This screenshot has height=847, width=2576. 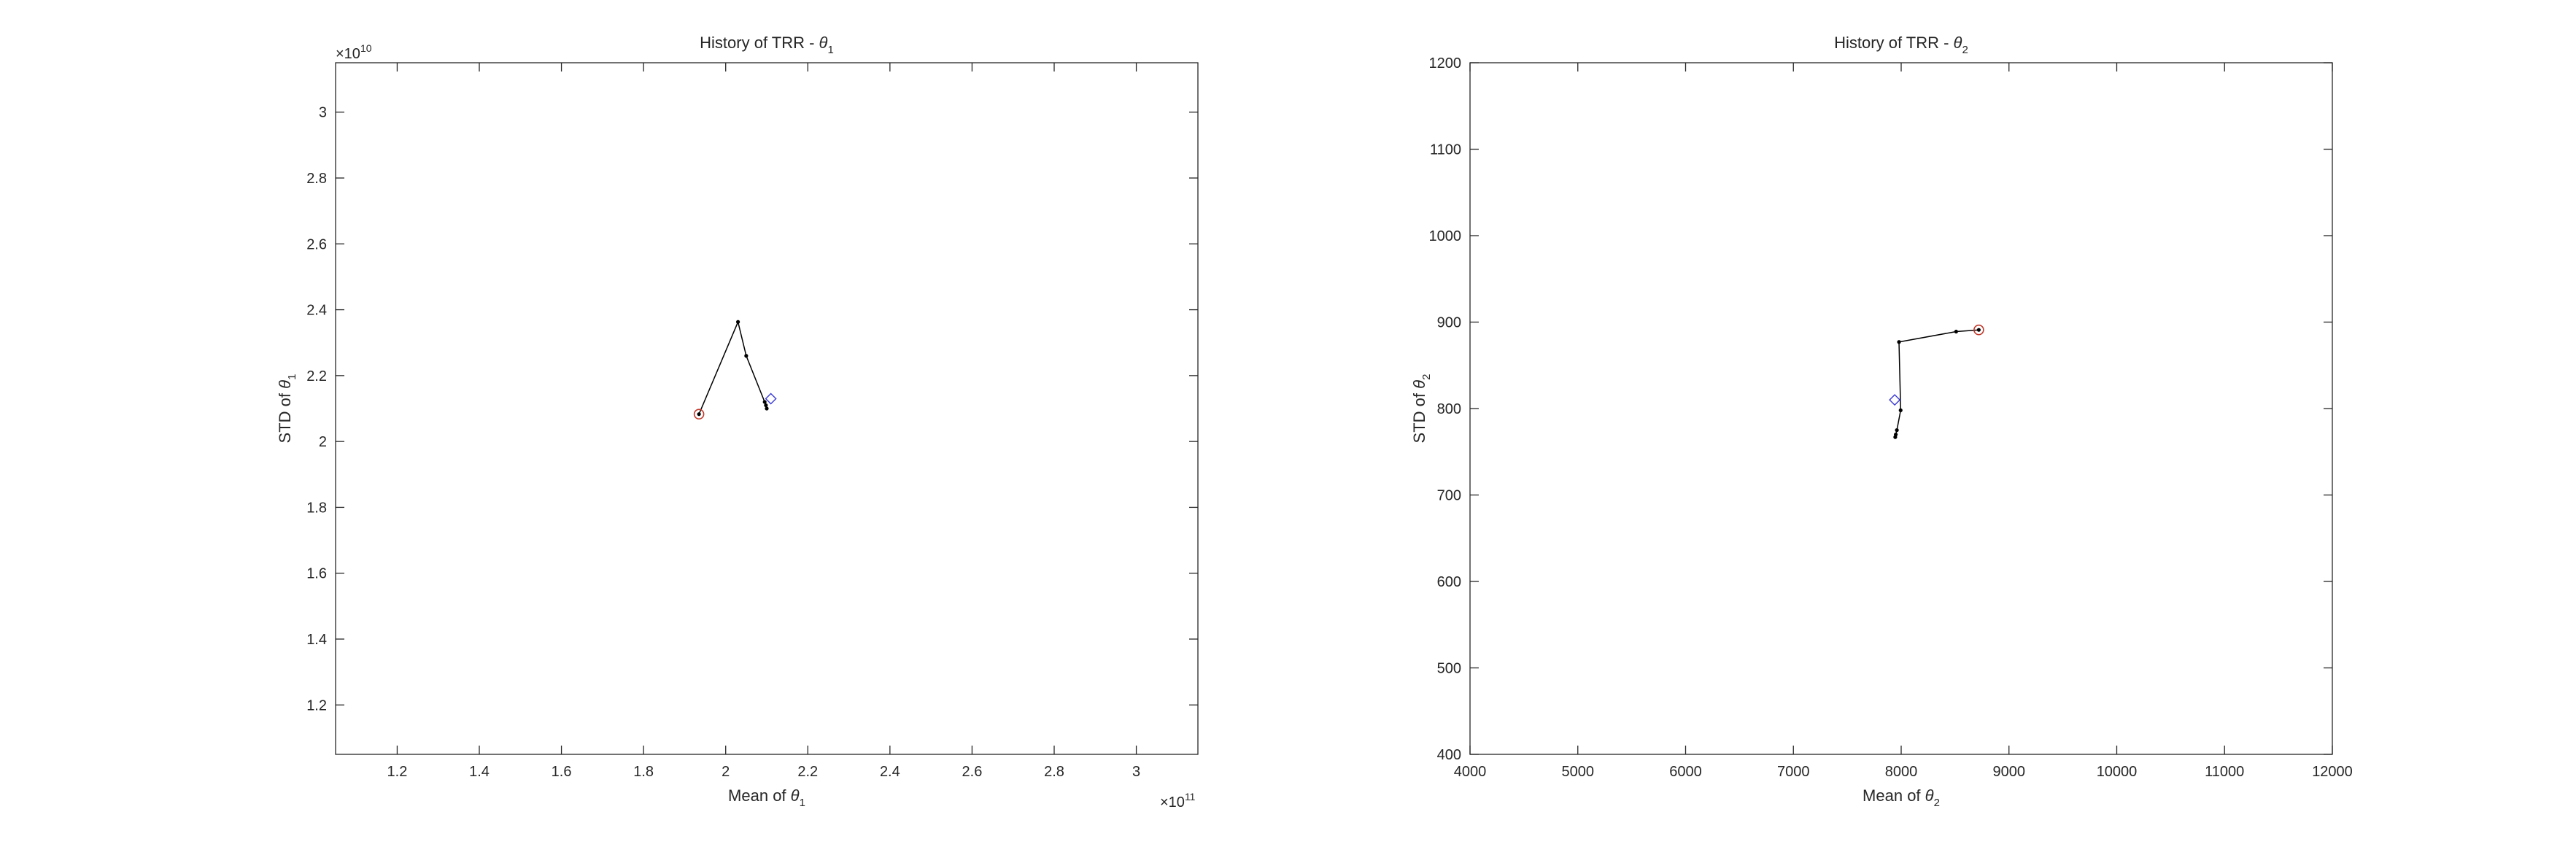 I want to click on y-exponent-power: 10, so click(x=366, y=48).